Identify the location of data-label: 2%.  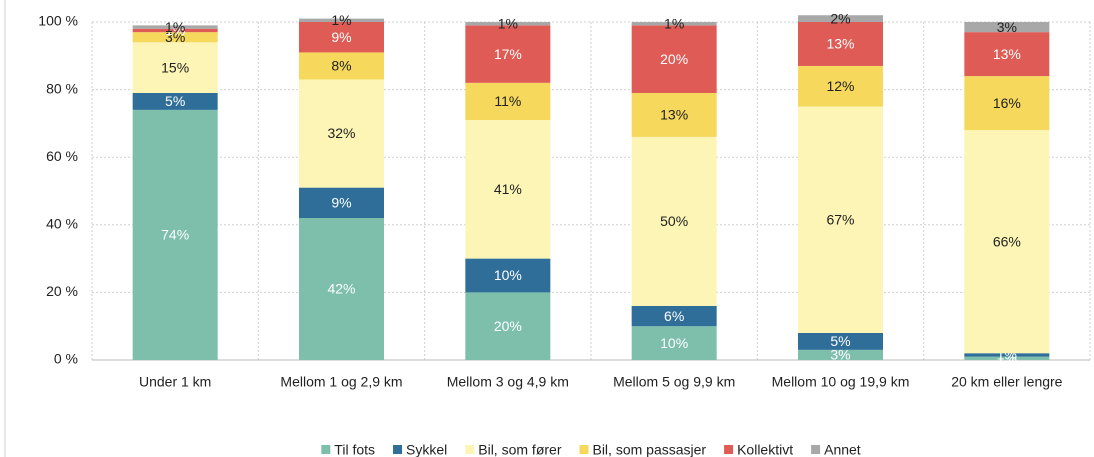
(840, 18).